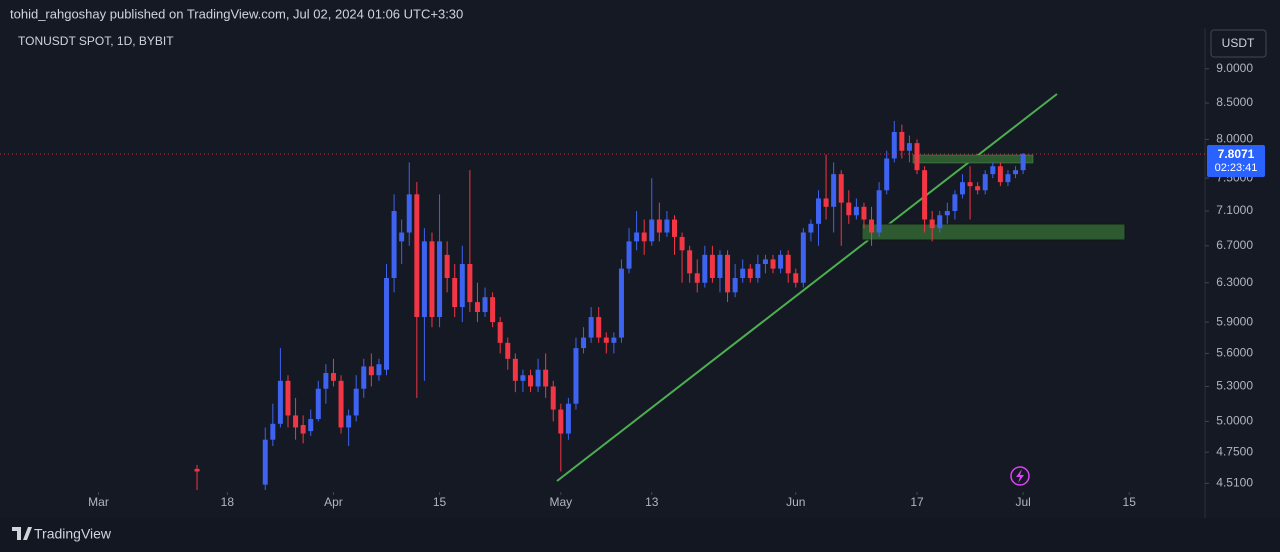 Image resolution: width=1280 pixels, height=552 pixels. What do you see at coordinates (228, 502) in the screenshot?
I see `x-tick-label: 18` at bounding box center [228, 502].